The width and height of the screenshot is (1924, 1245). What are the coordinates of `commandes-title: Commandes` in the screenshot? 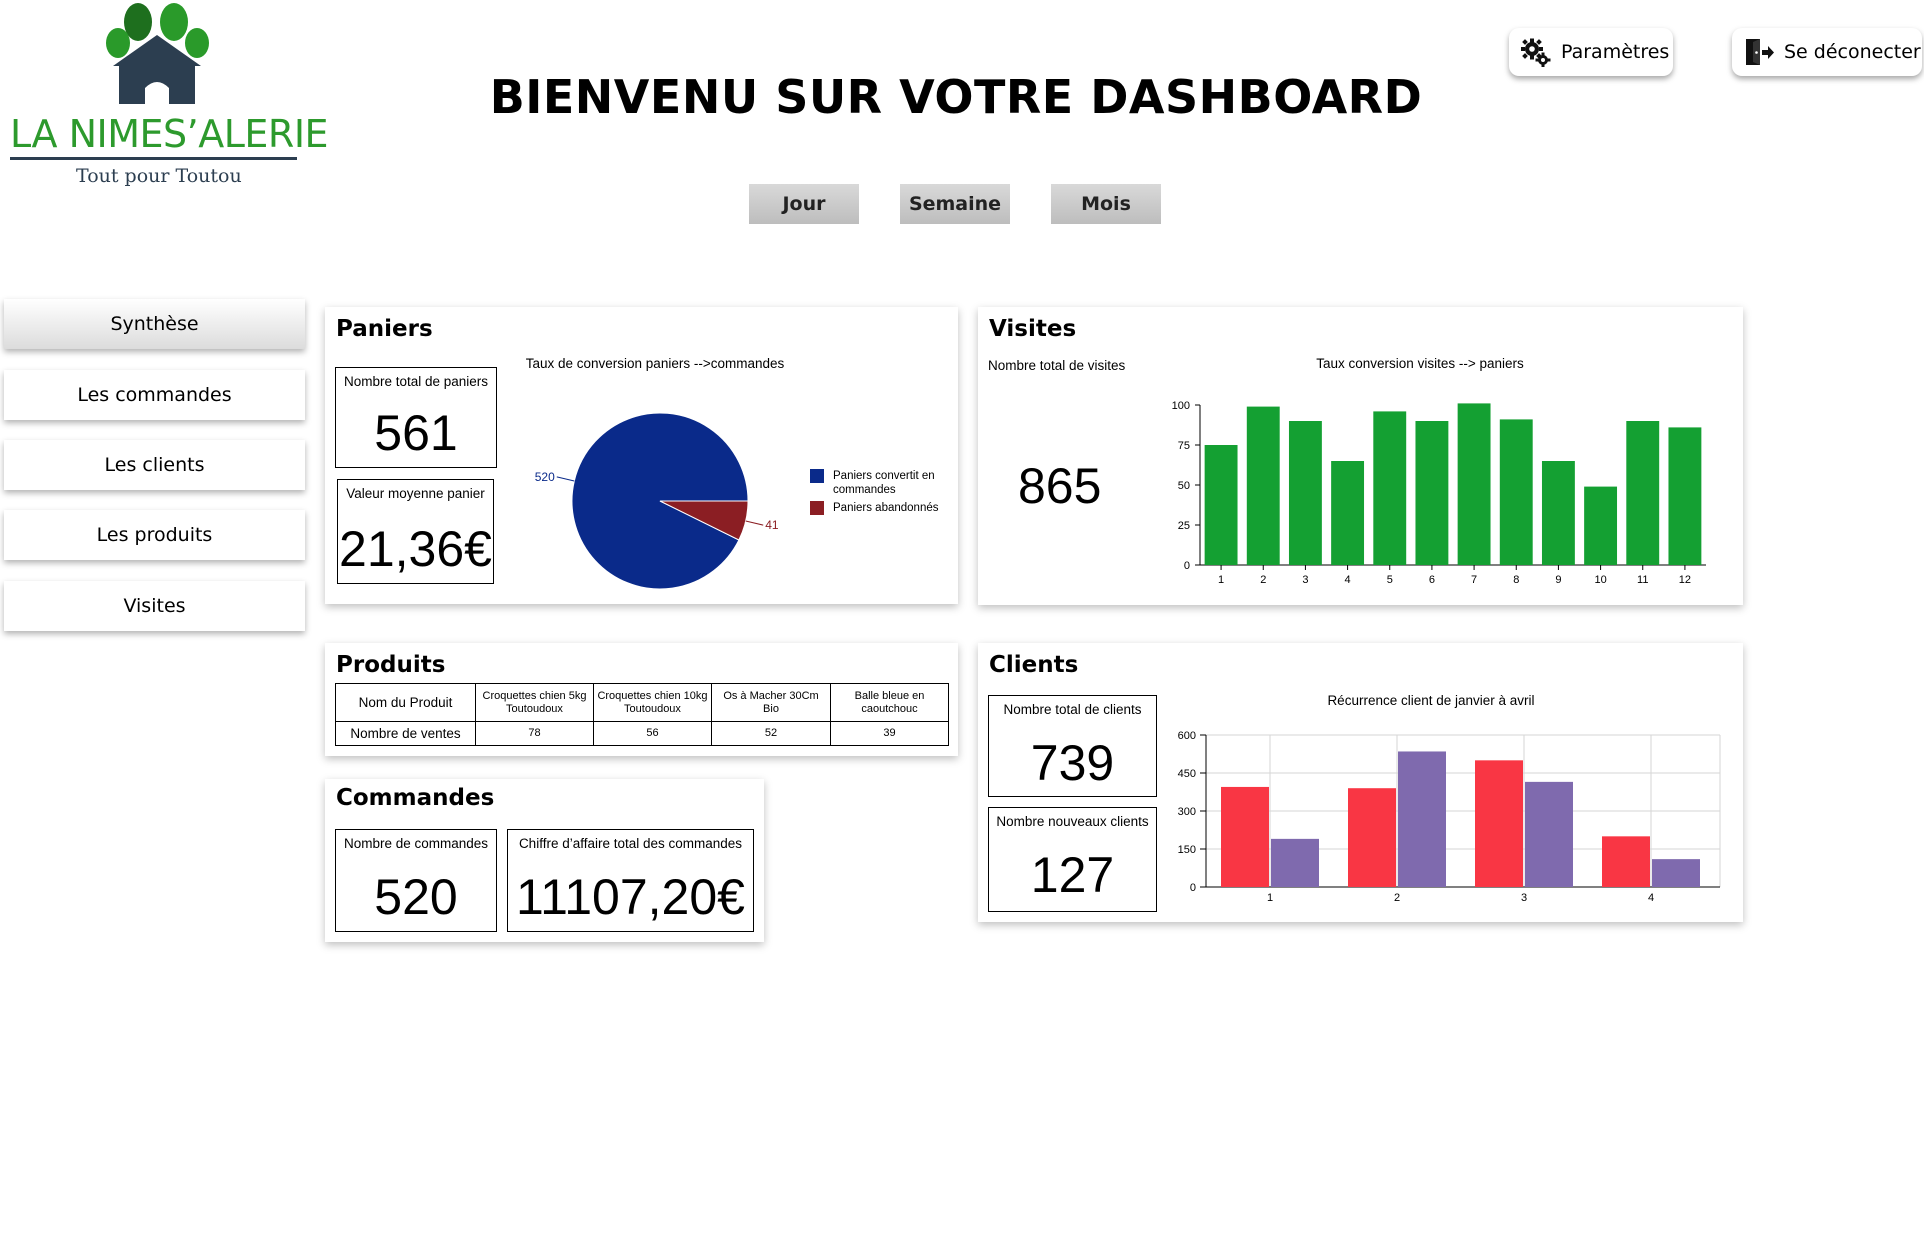 It's located at (415, 798).